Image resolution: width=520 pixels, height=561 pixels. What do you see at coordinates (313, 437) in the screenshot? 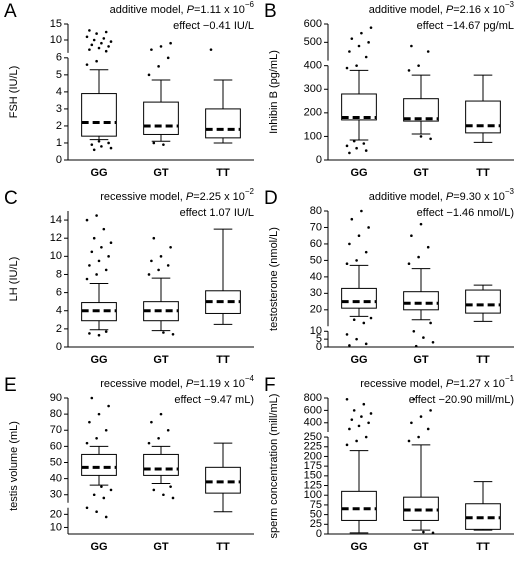
I see `y-tick-label: 250` at bounding box center [313, 437].